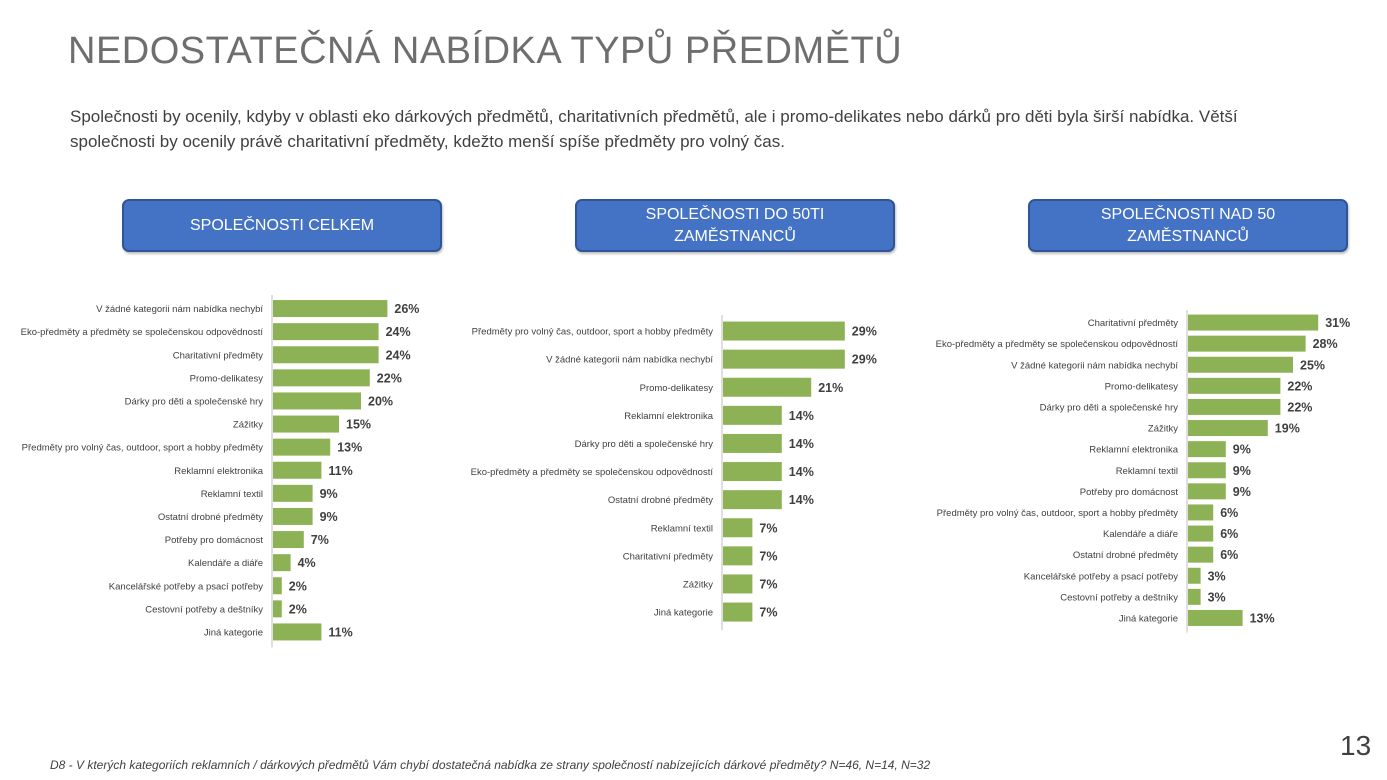 The image size is (1387, 780). Describe the element at coordinates (1119, 597) in the screenshot. I see `category-label: Cestovní potřeby a deštníky` at that location.